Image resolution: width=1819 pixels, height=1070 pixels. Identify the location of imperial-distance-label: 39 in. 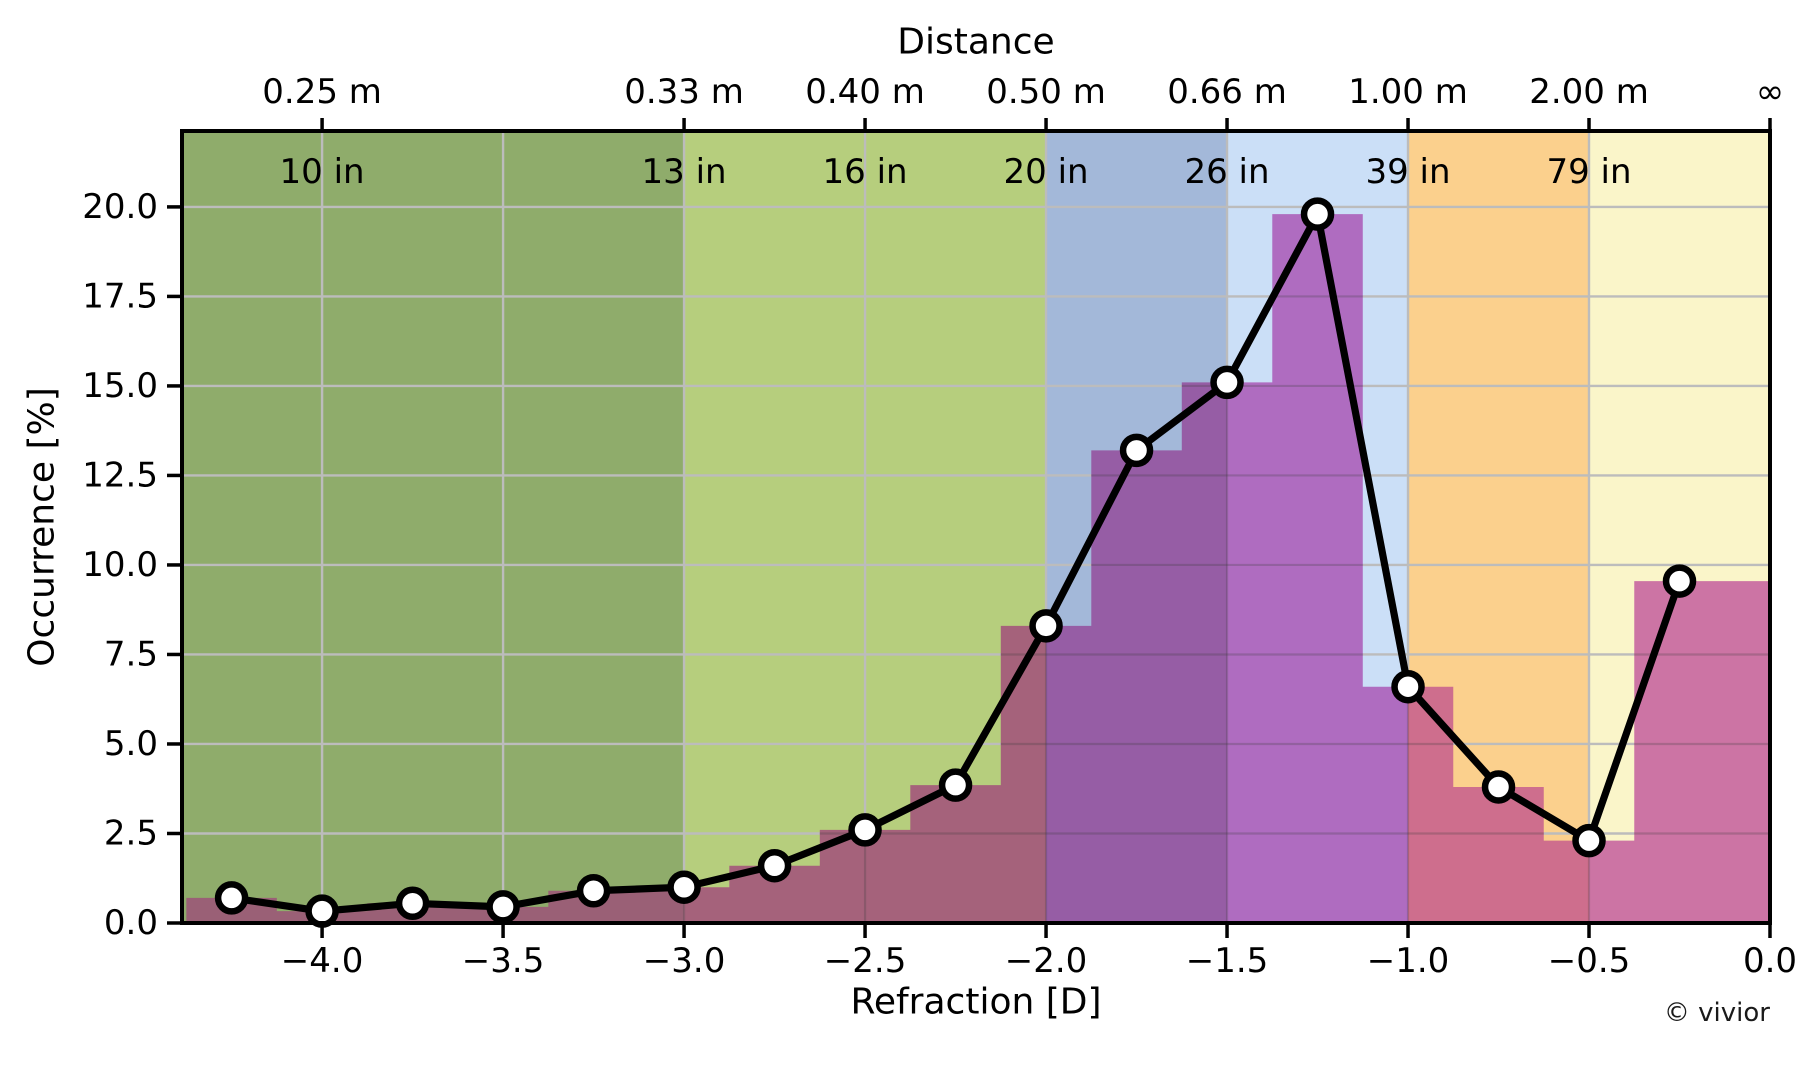
(1407, 172).